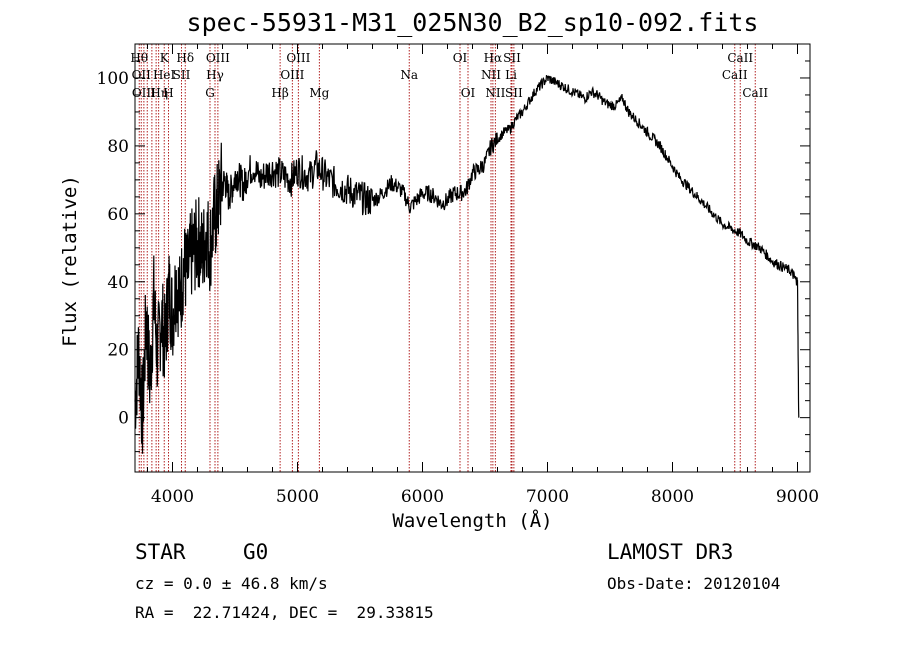 This screenshot has width=900, height=649. What do you see at coordinates (118, 283) in the screenshot?
I see `y-tick-label: 40` at bounding box center [118, 283].